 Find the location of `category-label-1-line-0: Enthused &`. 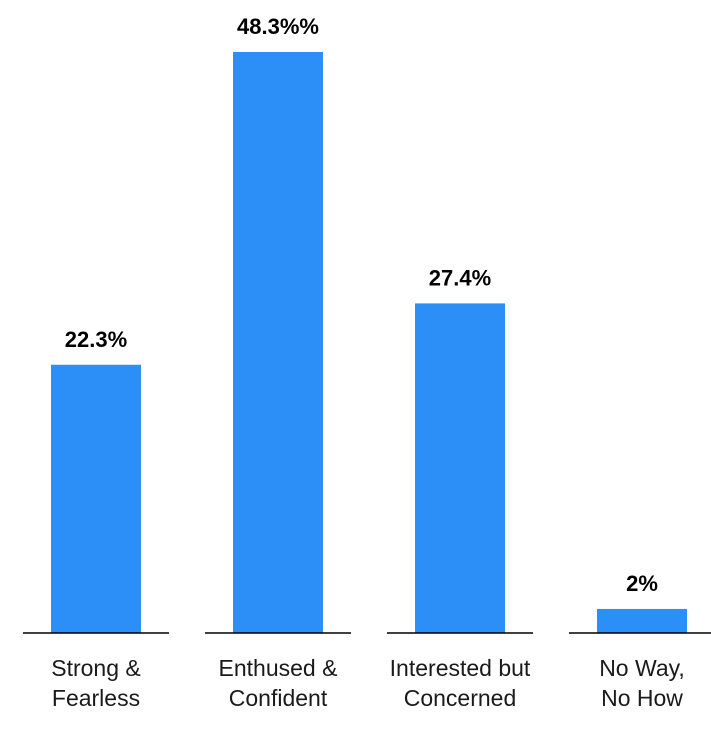

category-label-1-line-0: Enthused & is located at coordinates (278, 668).